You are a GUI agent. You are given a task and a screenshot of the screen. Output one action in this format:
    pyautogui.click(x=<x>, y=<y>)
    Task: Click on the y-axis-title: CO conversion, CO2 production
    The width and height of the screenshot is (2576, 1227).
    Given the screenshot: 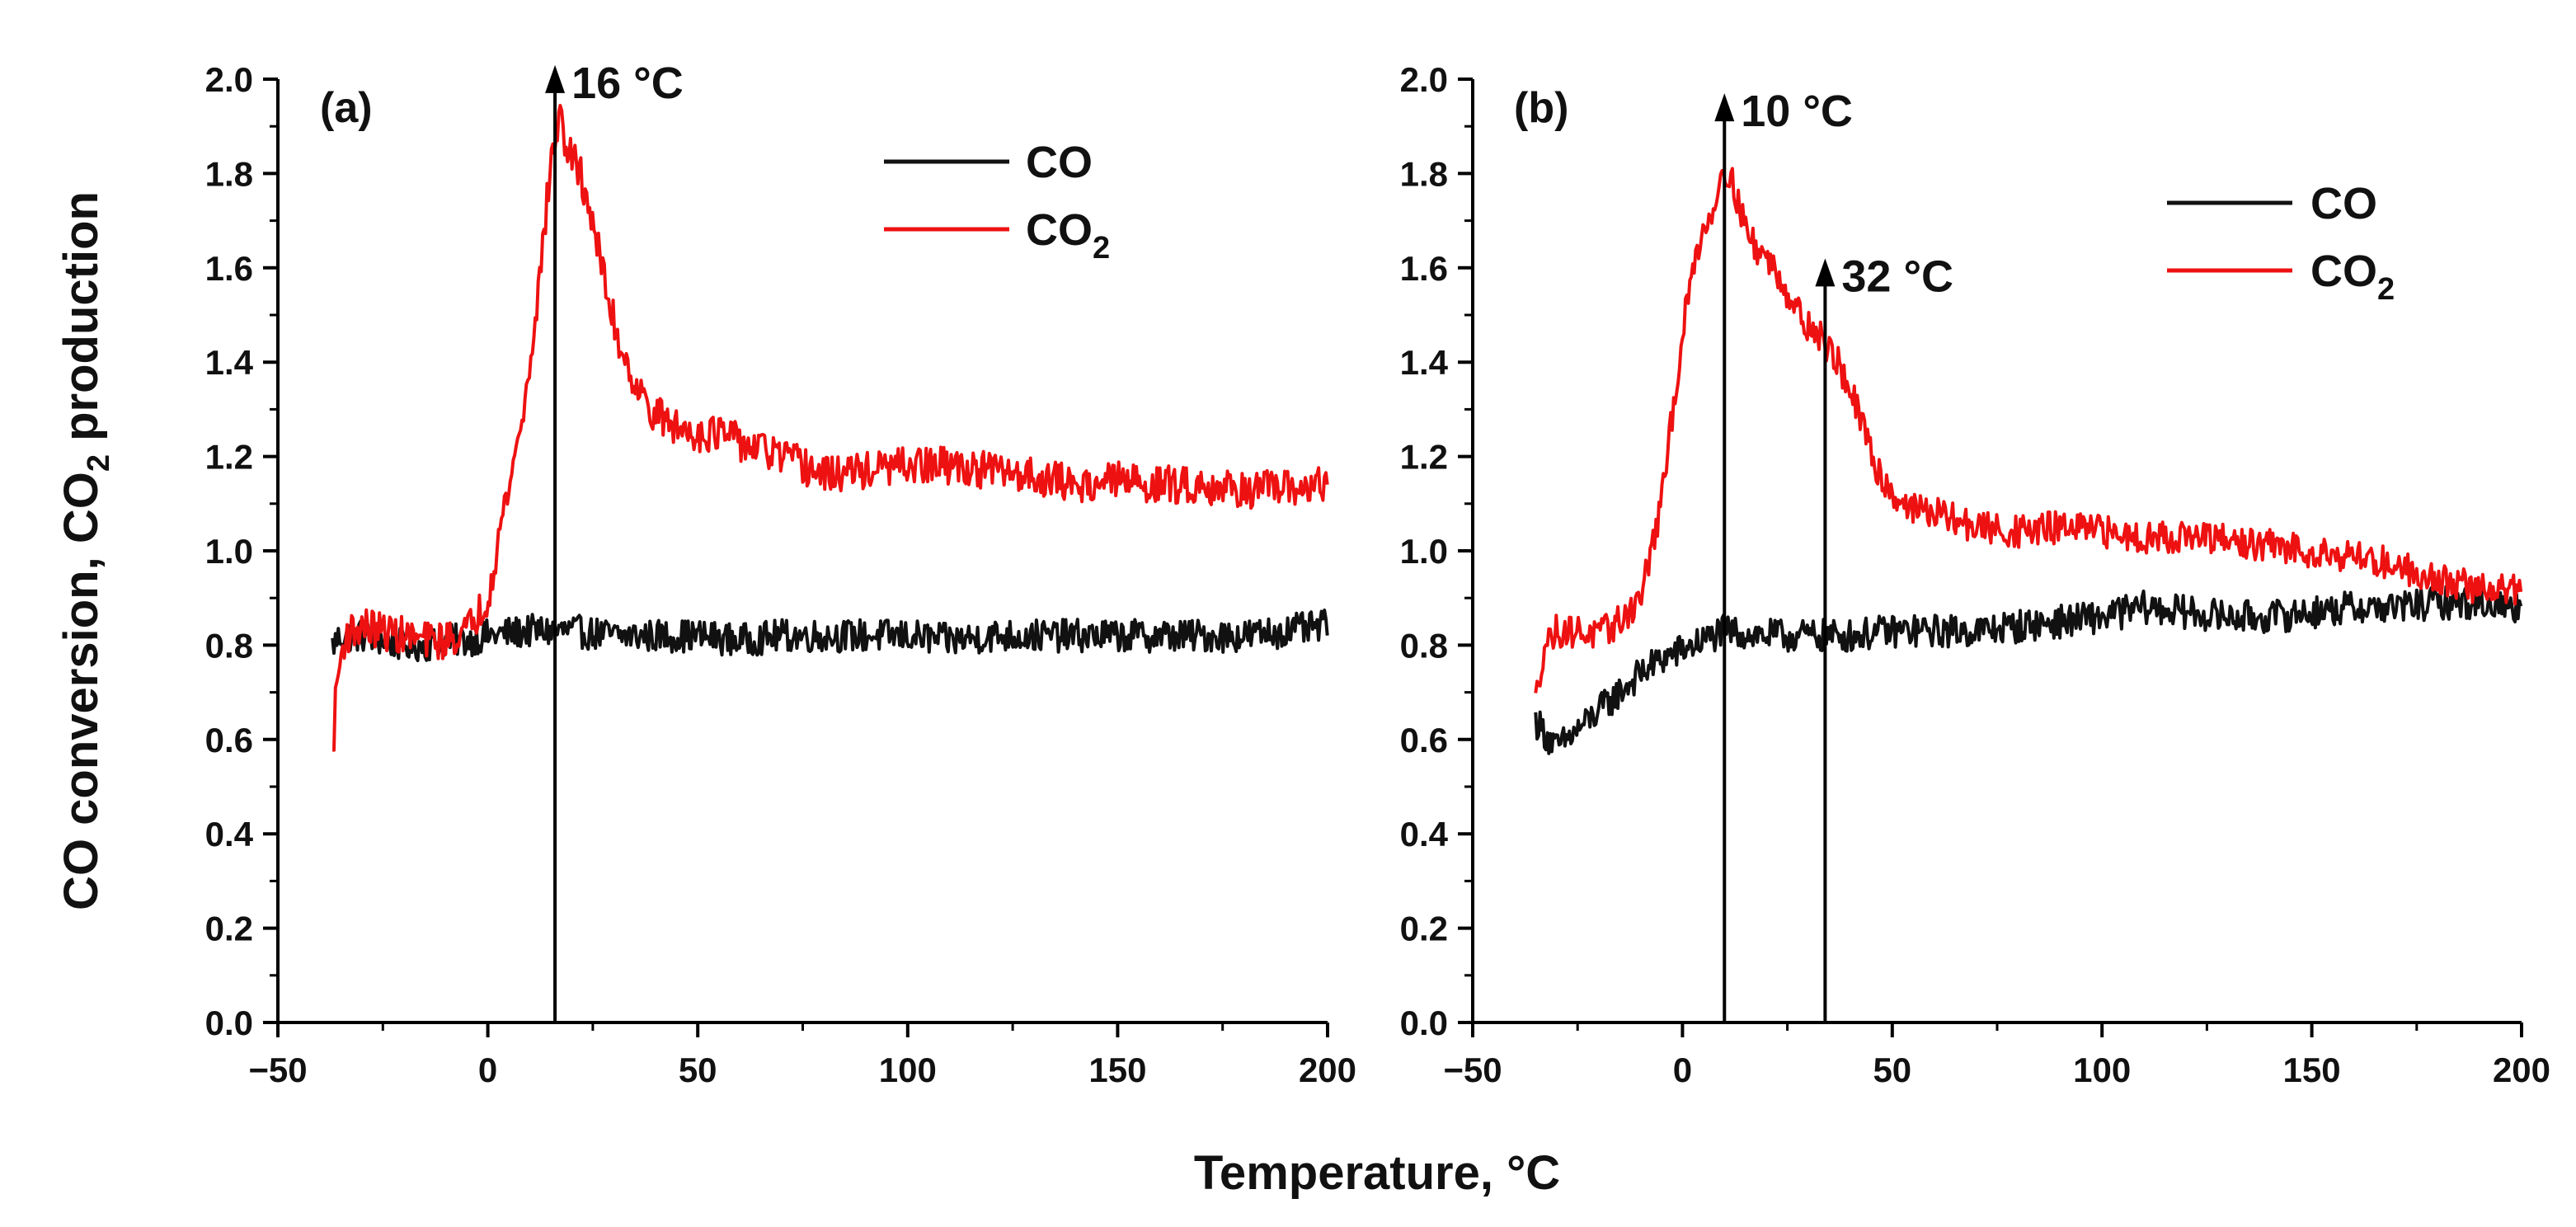 What is the action you would take?
    pyautogui.click(x=85, y=550)
    